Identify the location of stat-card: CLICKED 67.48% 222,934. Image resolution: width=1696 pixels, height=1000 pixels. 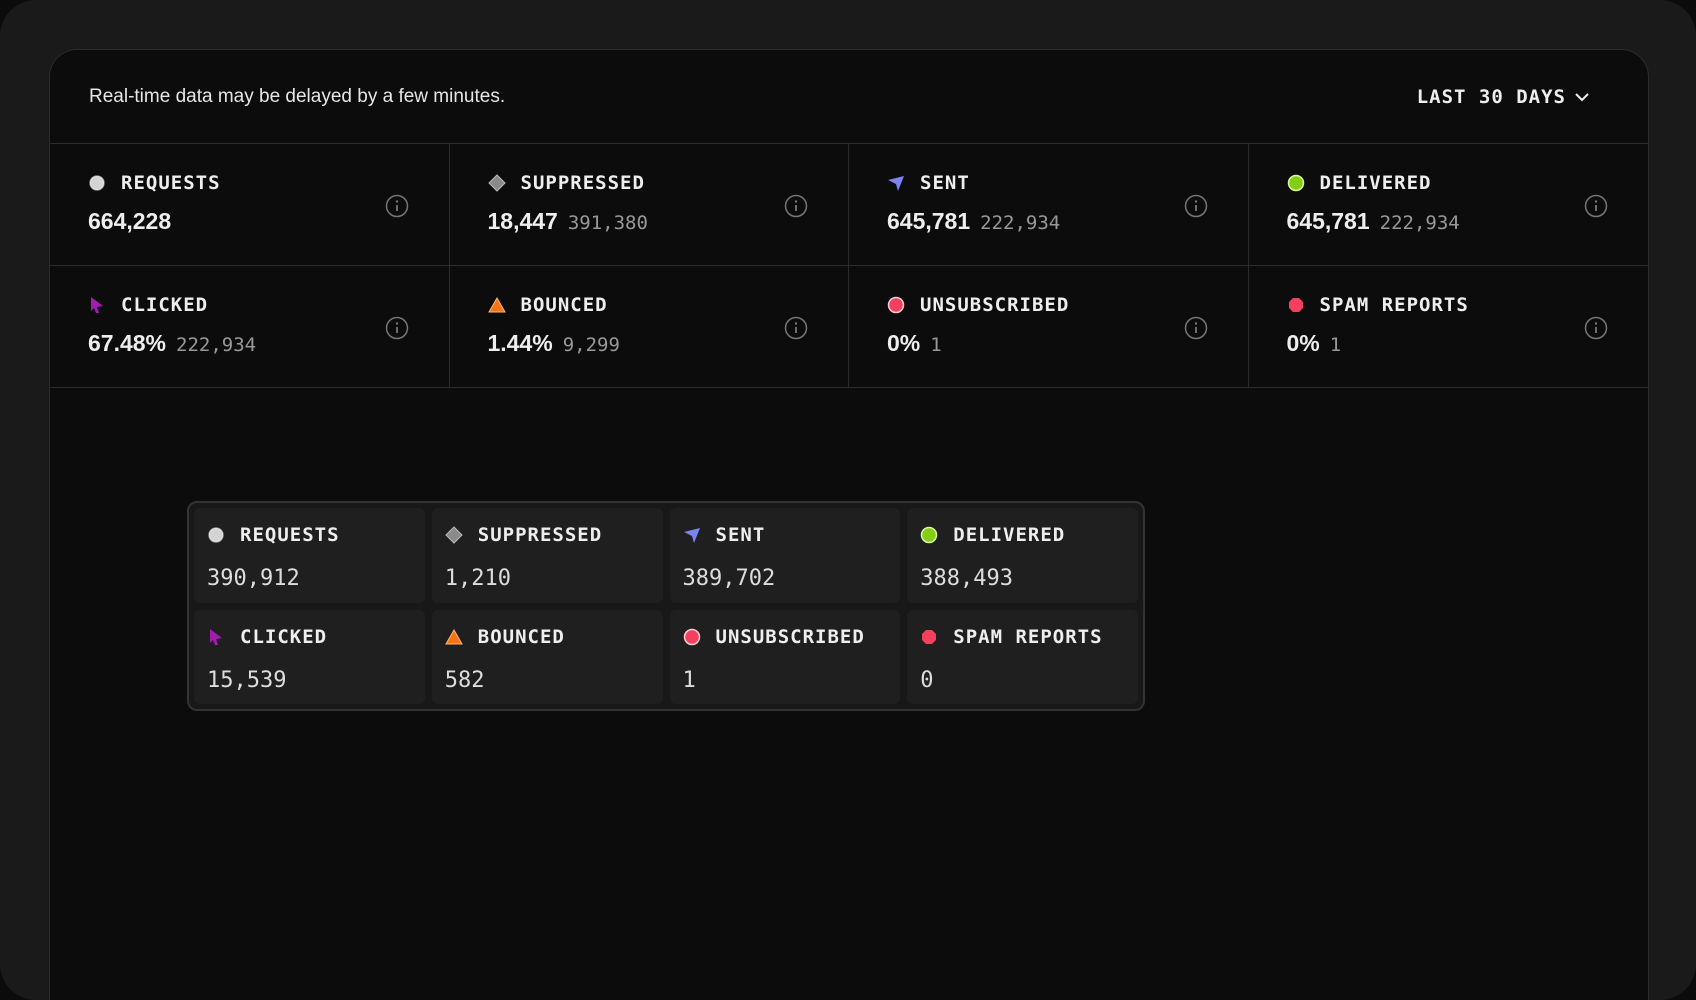
(250, 327).